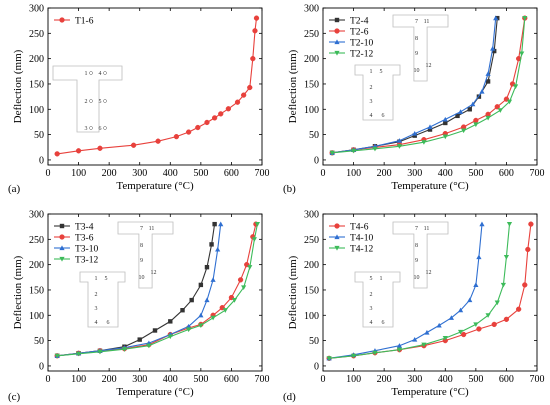  Describe the element at coordinates (361, 43) in the screenshot. I see `legend-label: T2-10` at that location.